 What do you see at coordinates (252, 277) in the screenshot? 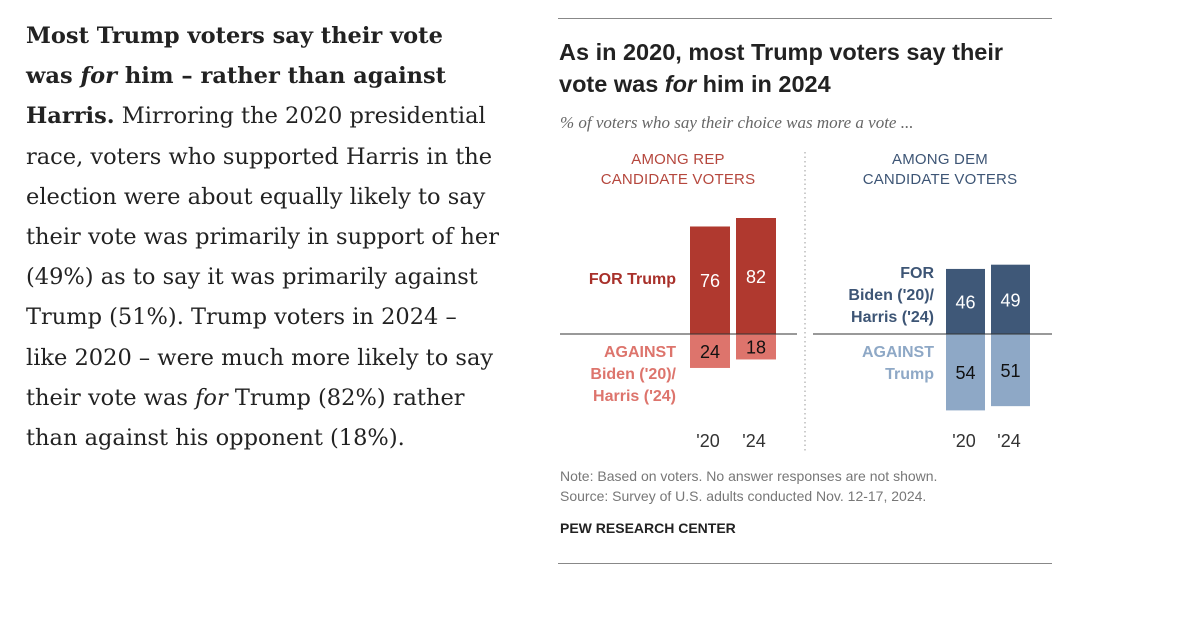
I see `text-segment: (49%) as to say it was primarily against` at bounding box center [252, 277].